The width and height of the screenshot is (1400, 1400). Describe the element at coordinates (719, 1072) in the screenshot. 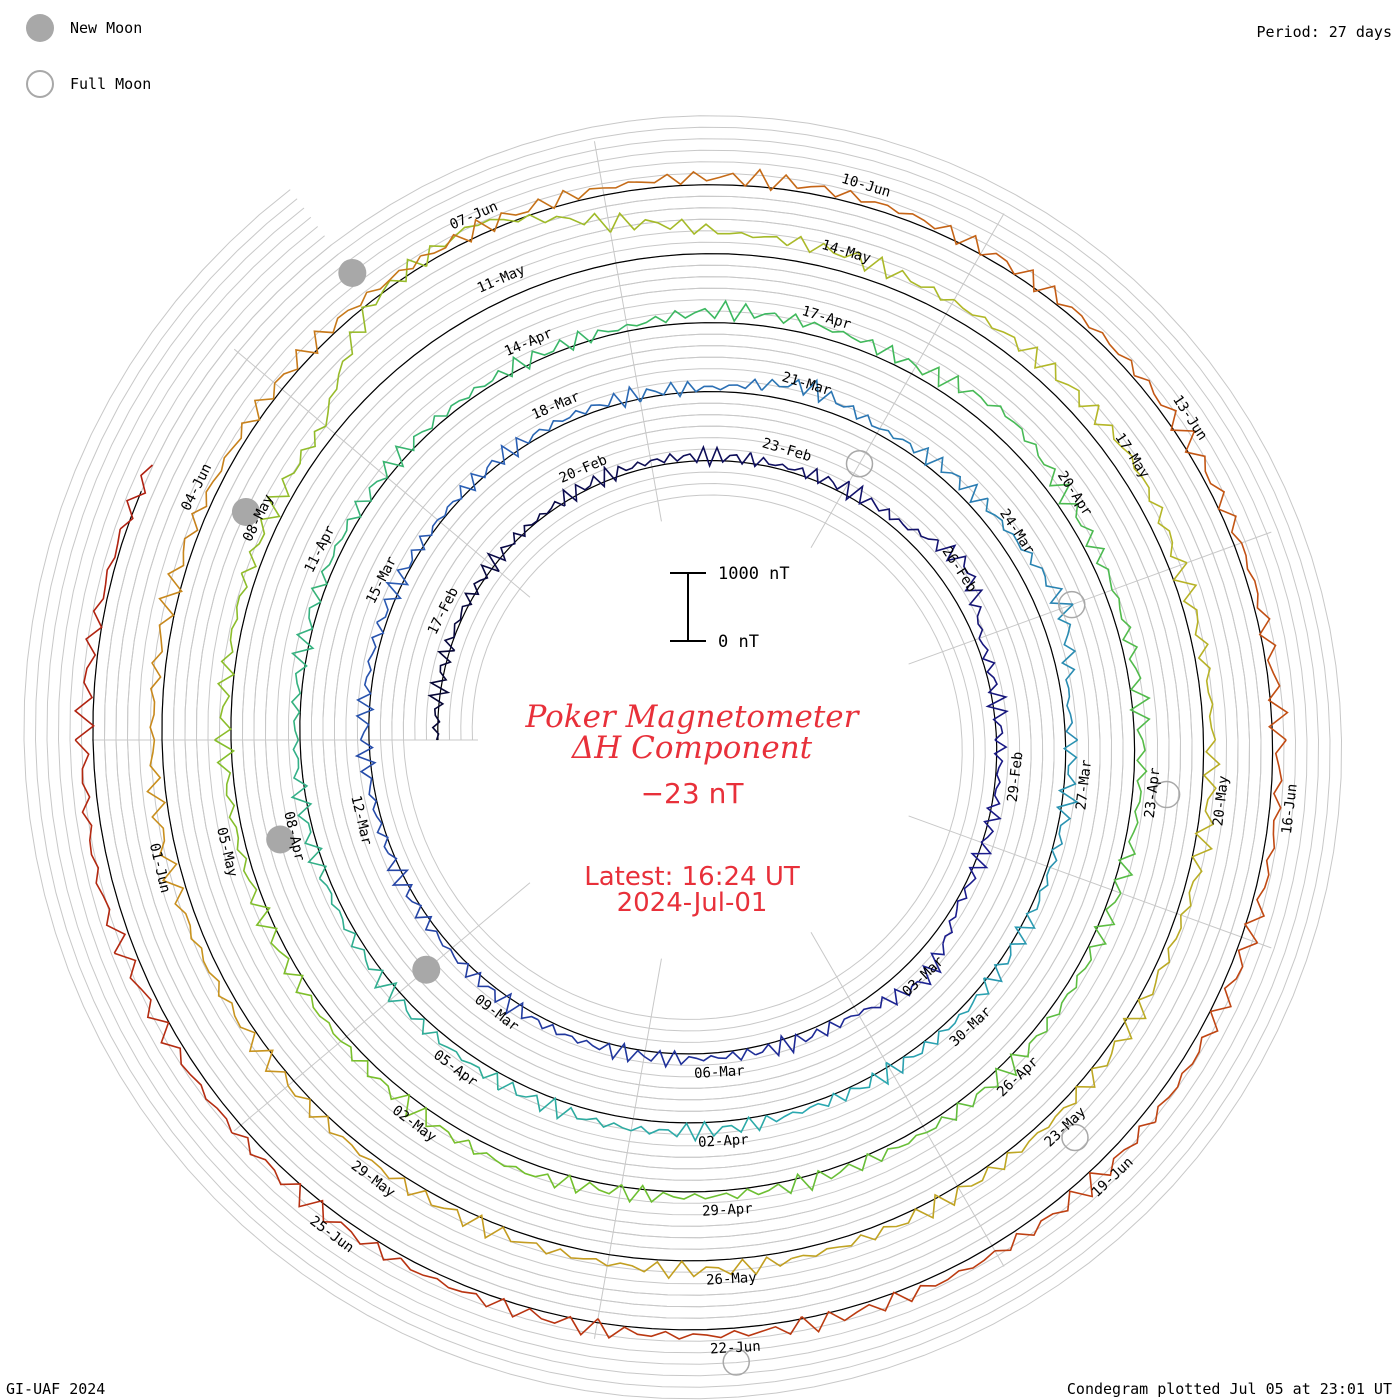

I see `date-label: 06-Mar` at that location.